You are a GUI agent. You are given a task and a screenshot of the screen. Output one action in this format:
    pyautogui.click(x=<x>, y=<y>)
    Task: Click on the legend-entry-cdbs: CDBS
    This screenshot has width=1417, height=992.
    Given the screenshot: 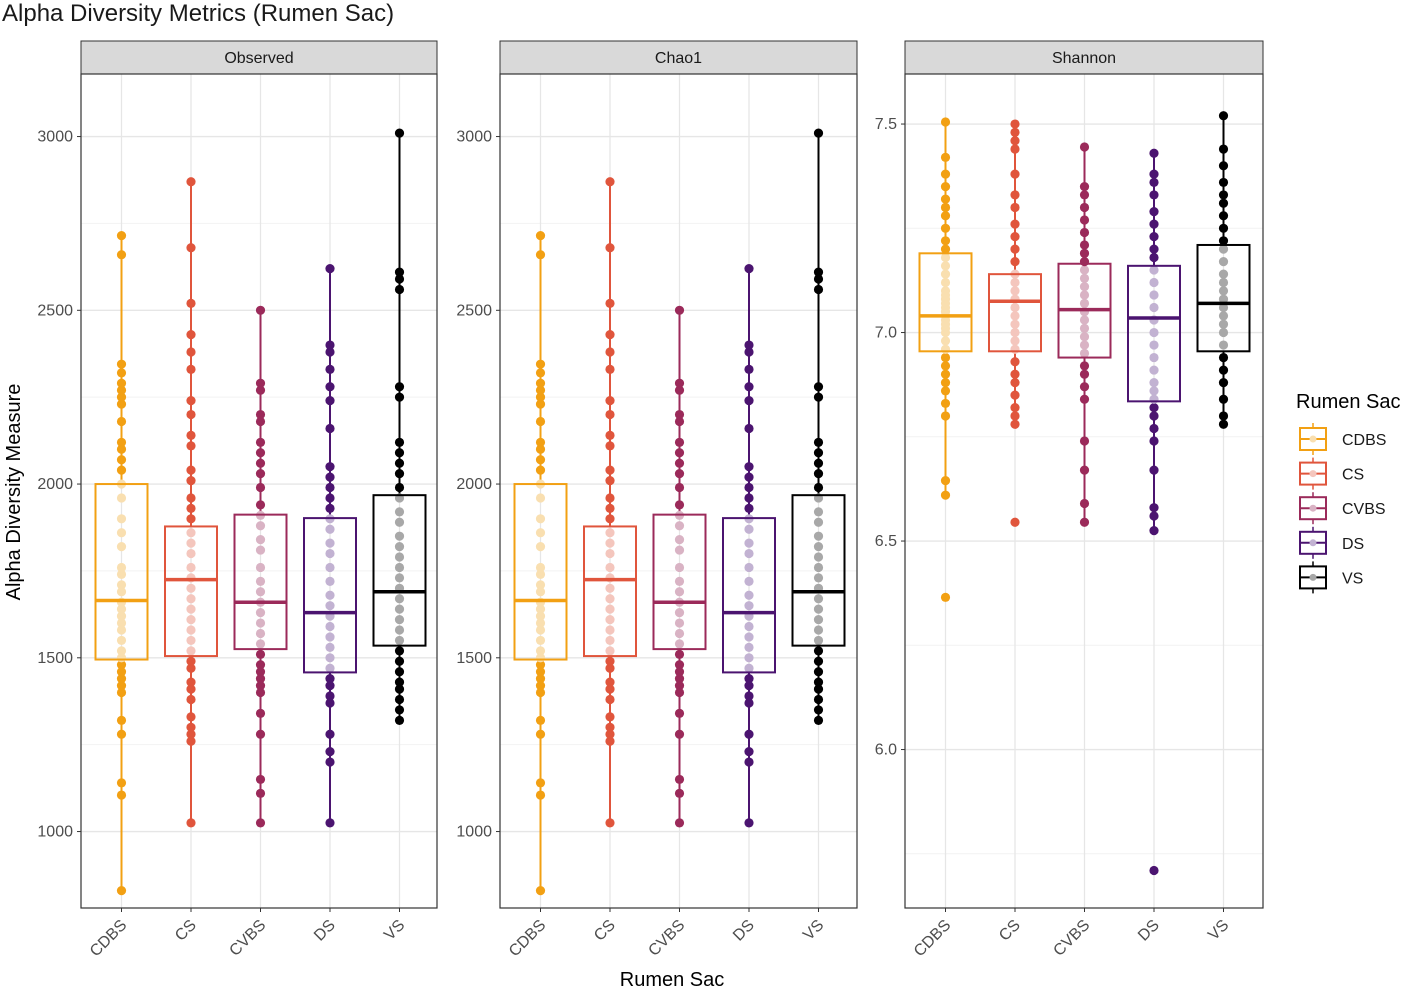 What is the action you would take?
    pyautogui.click(x=1342, y=439)
    